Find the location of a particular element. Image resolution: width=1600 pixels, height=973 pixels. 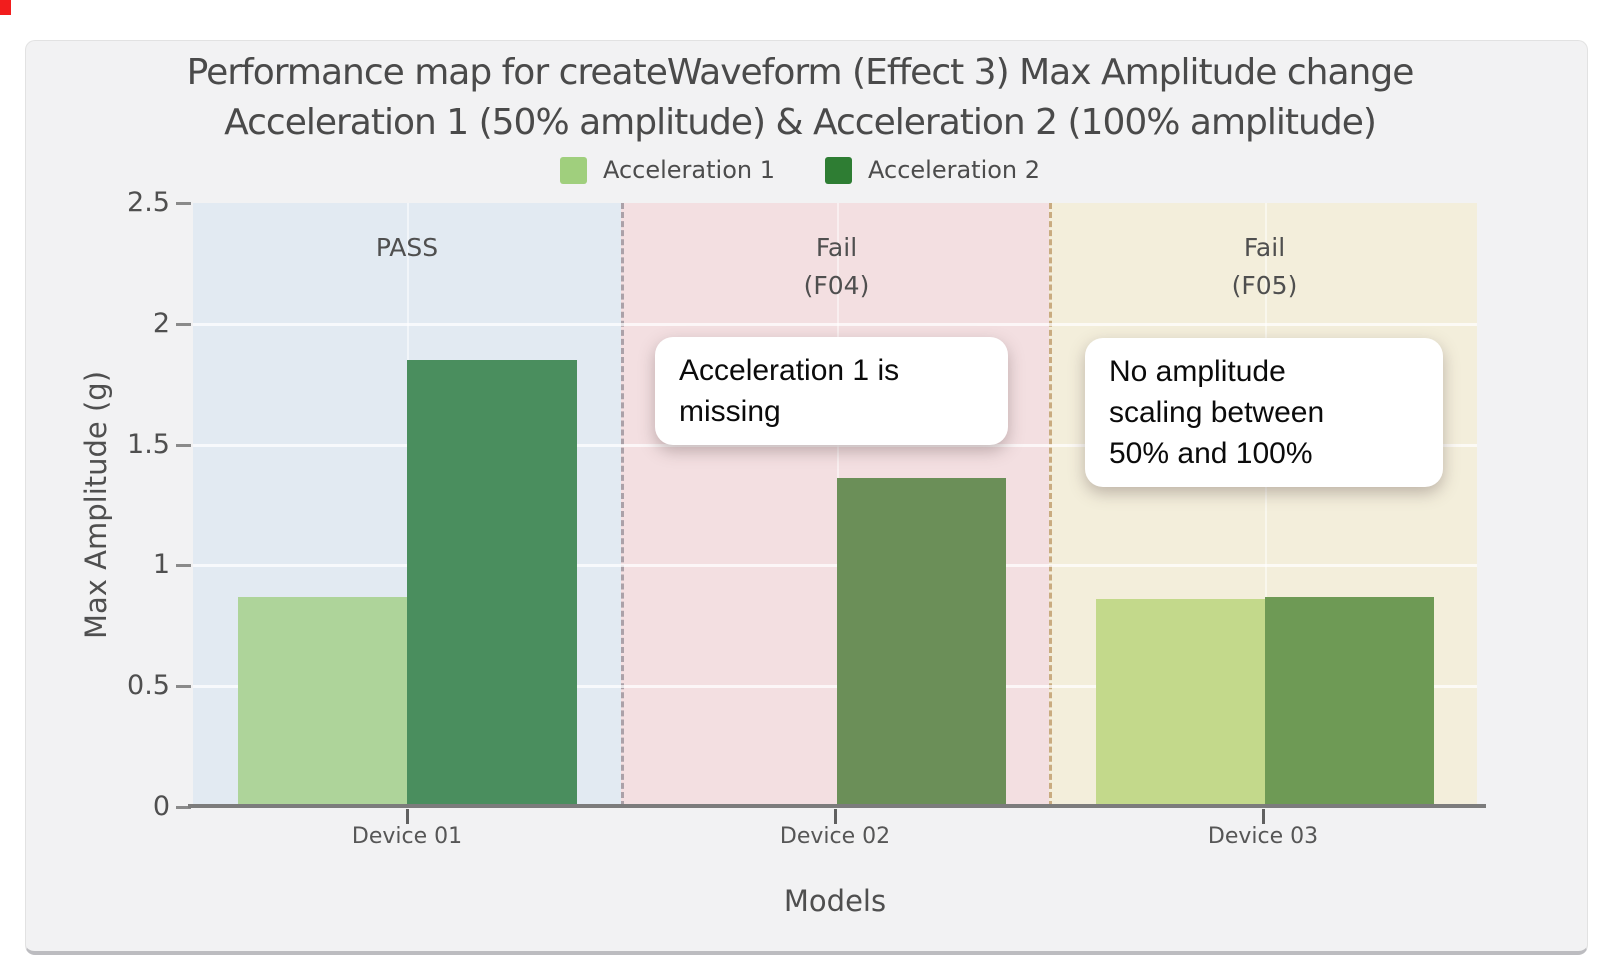

y-tick-label: 0 is located at coordinates (161, 806).